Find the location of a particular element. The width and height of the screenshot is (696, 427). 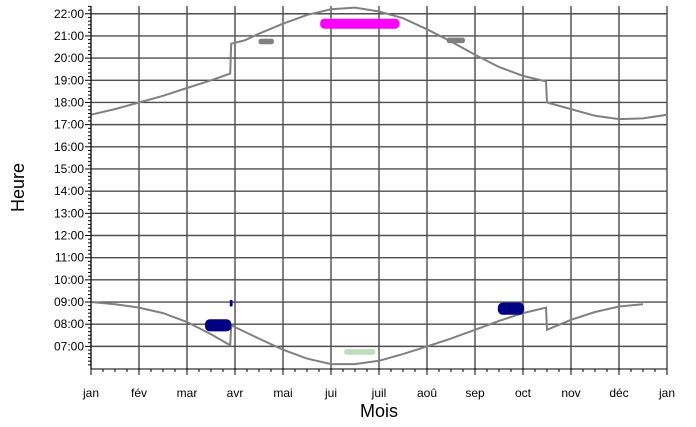

x-tick-label: nov is located at coordinates (570, 393).